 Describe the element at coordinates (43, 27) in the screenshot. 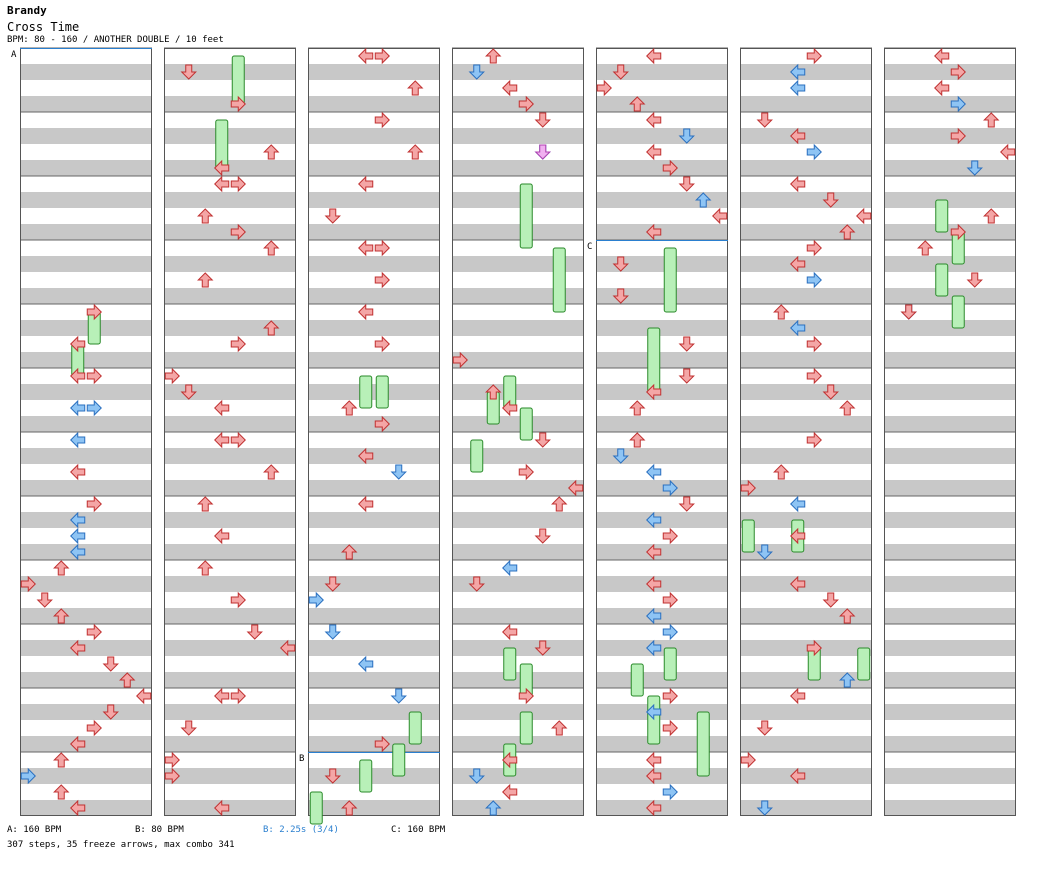

I see `song-title: Cross Time` at that location.